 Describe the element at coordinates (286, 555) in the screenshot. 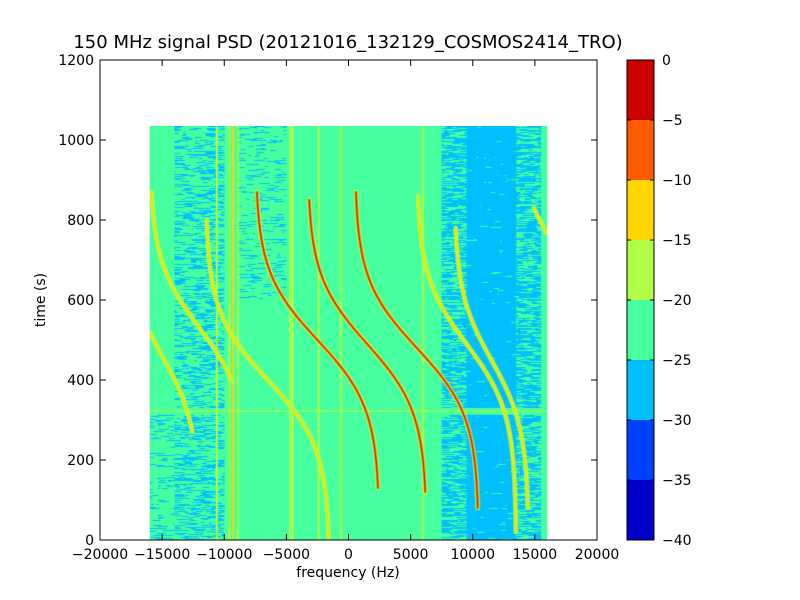

I see `x-tick-label: −5000` at that location.